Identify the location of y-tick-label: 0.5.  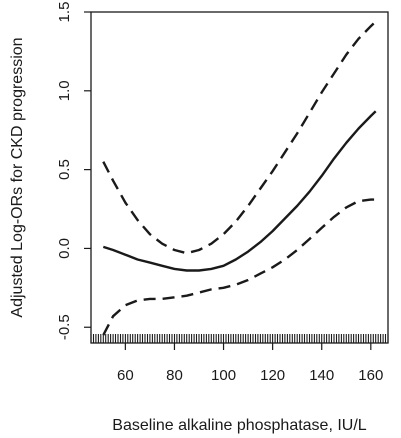
(64, 169).